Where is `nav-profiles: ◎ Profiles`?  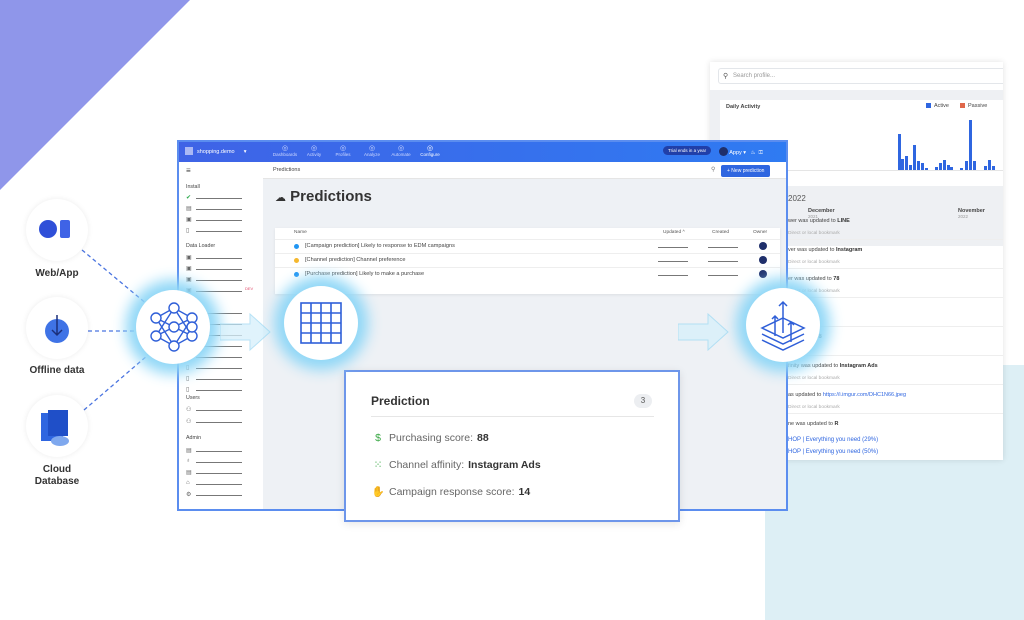
nav-profiles: ◎ Profiles is located at coordinates (343, 150).